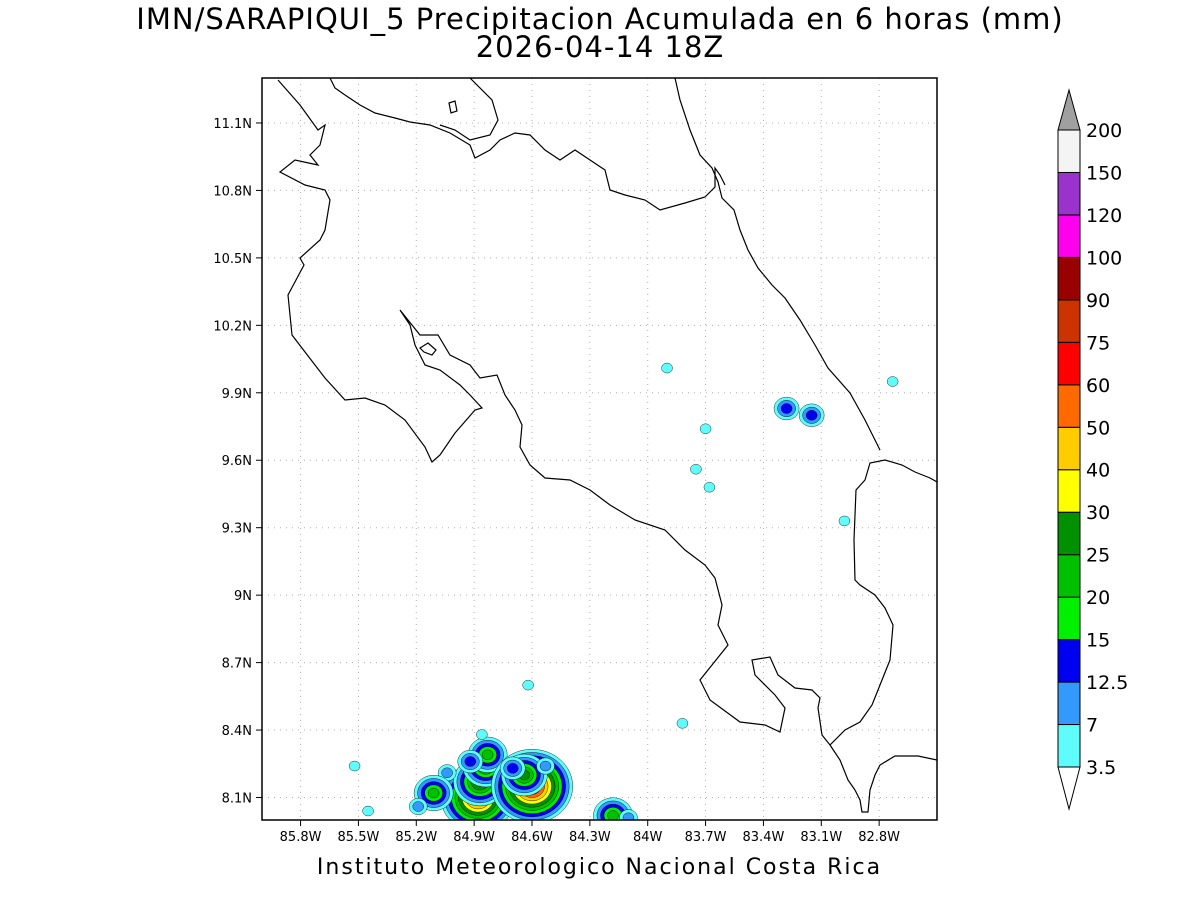  I want to click on colorbar-level-label: 60, so click(1098, 386).